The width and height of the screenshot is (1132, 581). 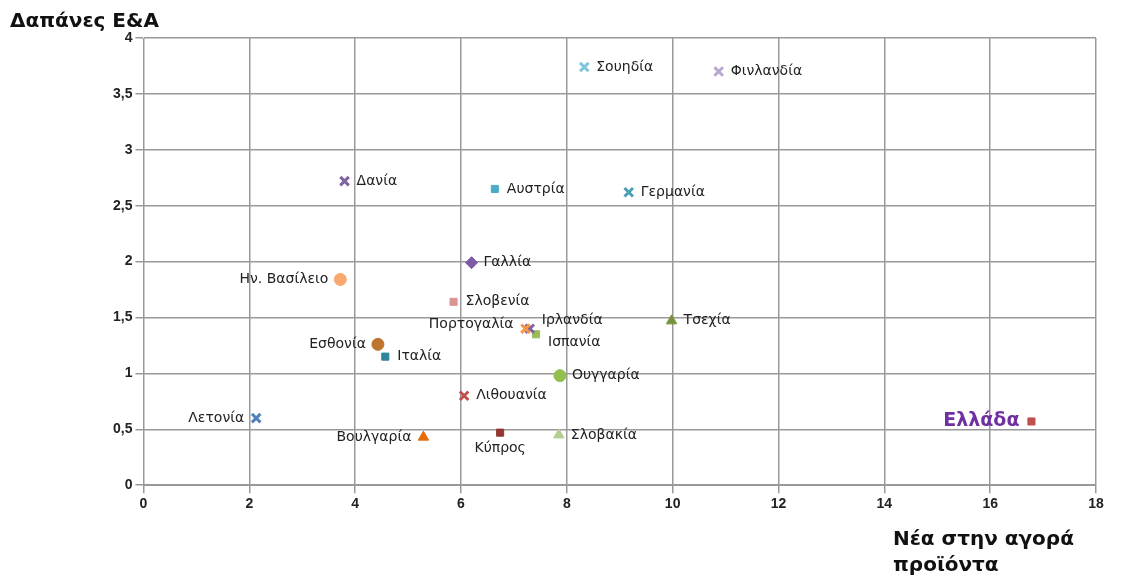 What do you see at coordinates (603, 433) in the screenshot?
I see `series-label: Σλοβακία` at bounding box center [603, 433].